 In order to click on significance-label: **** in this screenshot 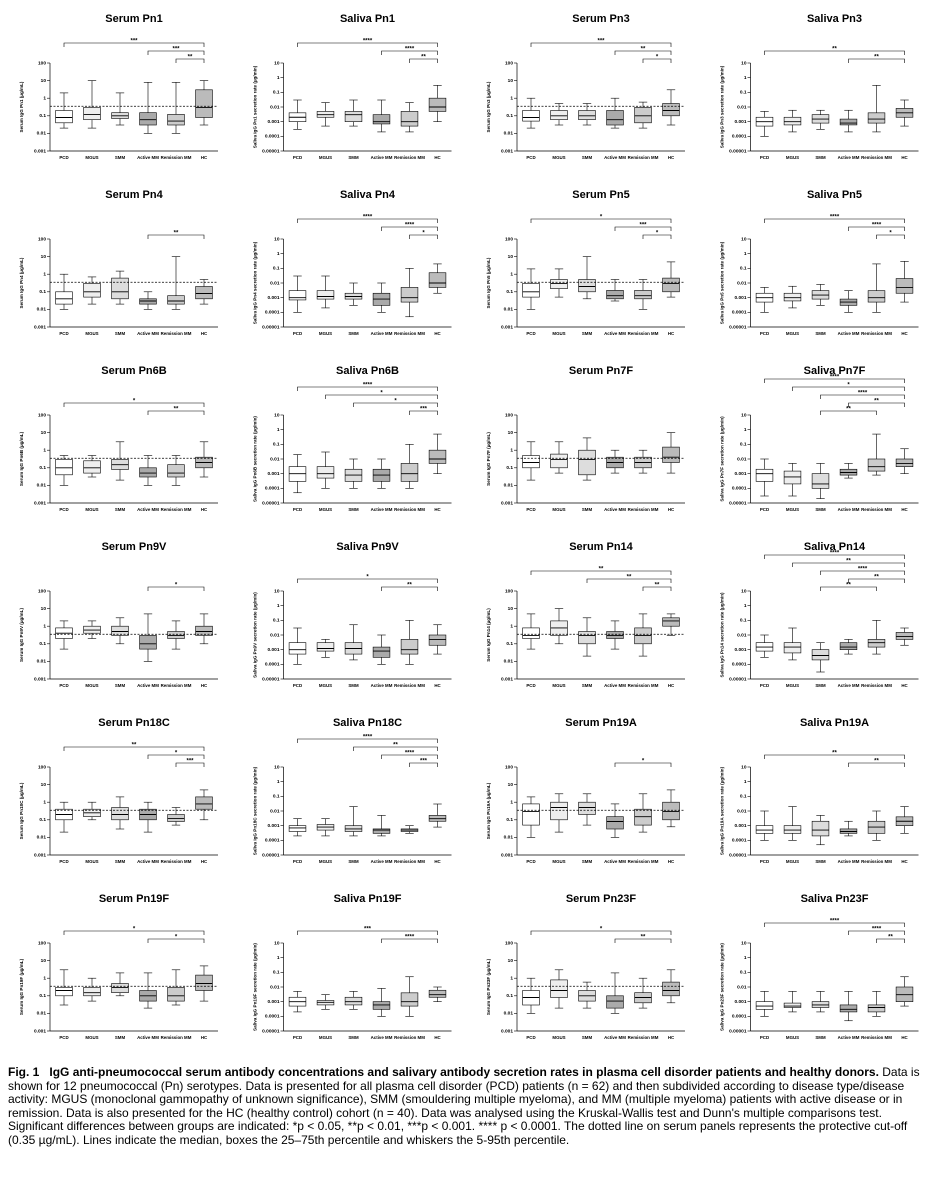, I will do `click(835, 378)`.